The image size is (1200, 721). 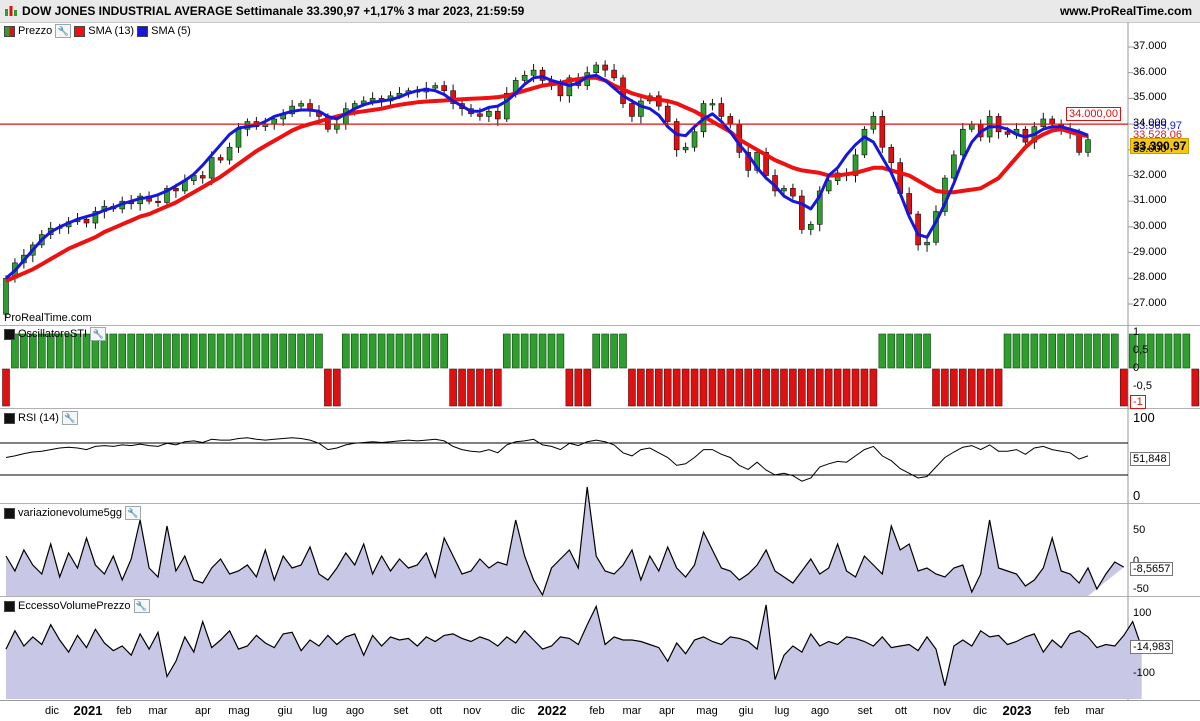 I want to click on time-axis-label: 2022, so click(x=552, y=710).